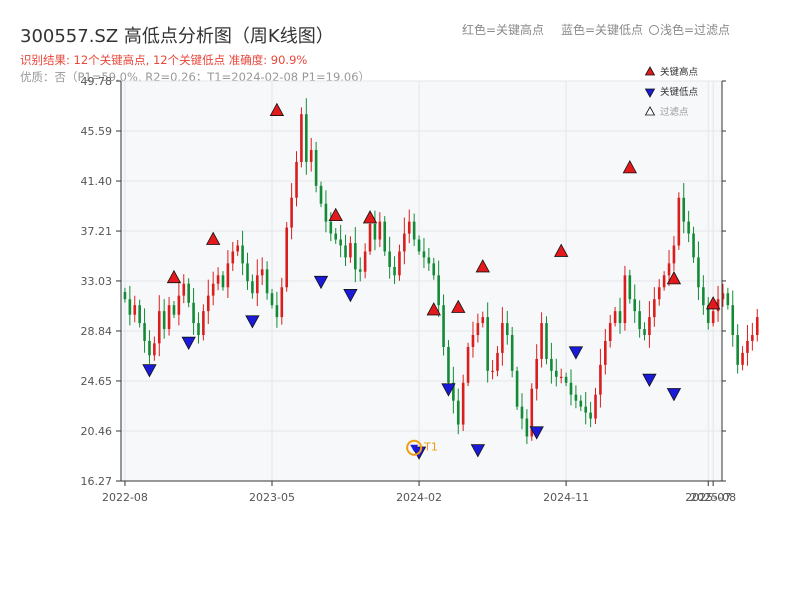 The width and height of the screenshot is (800, 600). What do you see at coordinates (97, 81) in the screenshot?
I see `y-tick-label: 49.78` at bounding box center [97, 81].